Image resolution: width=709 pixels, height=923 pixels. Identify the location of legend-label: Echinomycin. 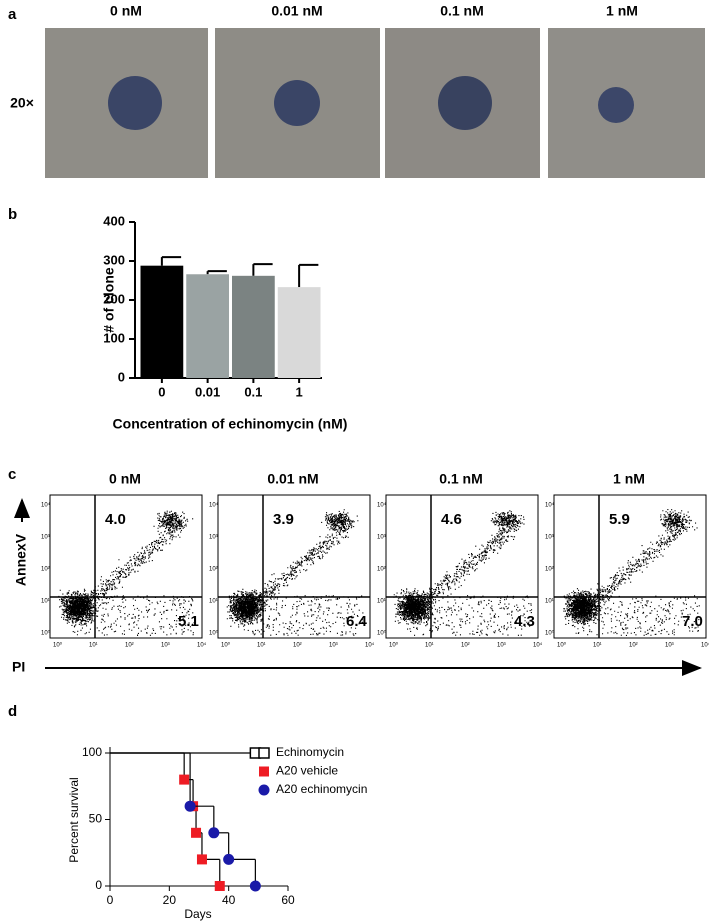
(310, 752).